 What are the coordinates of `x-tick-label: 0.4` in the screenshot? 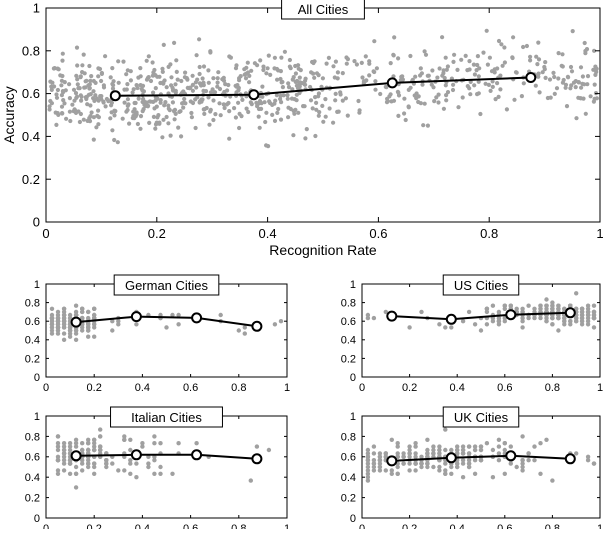 It's located at (142, 388).